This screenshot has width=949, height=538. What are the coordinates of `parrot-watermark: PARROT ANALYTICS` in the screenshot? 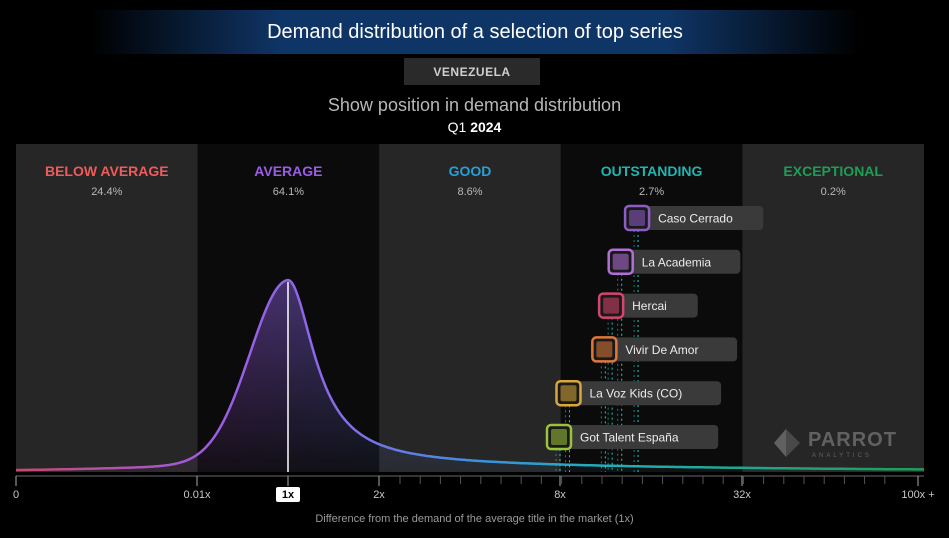 It's located at (840, 445).